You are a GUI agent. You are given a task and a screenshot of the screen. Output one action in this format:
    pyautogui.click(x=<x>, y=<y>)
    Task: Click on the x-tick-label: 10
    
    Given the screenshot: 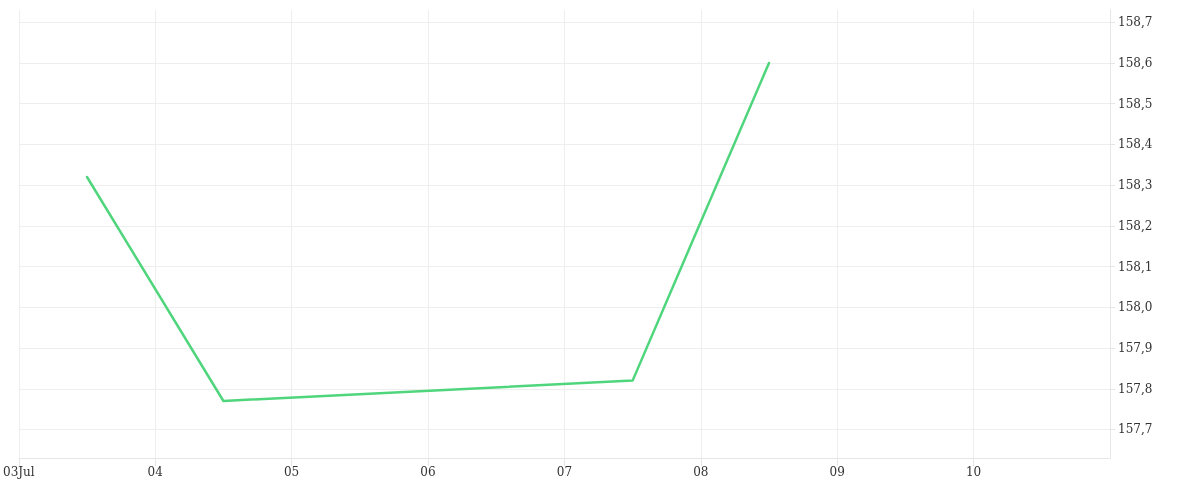 What is the action you would take?
    pyautogui.click(x=973, y=472)
    